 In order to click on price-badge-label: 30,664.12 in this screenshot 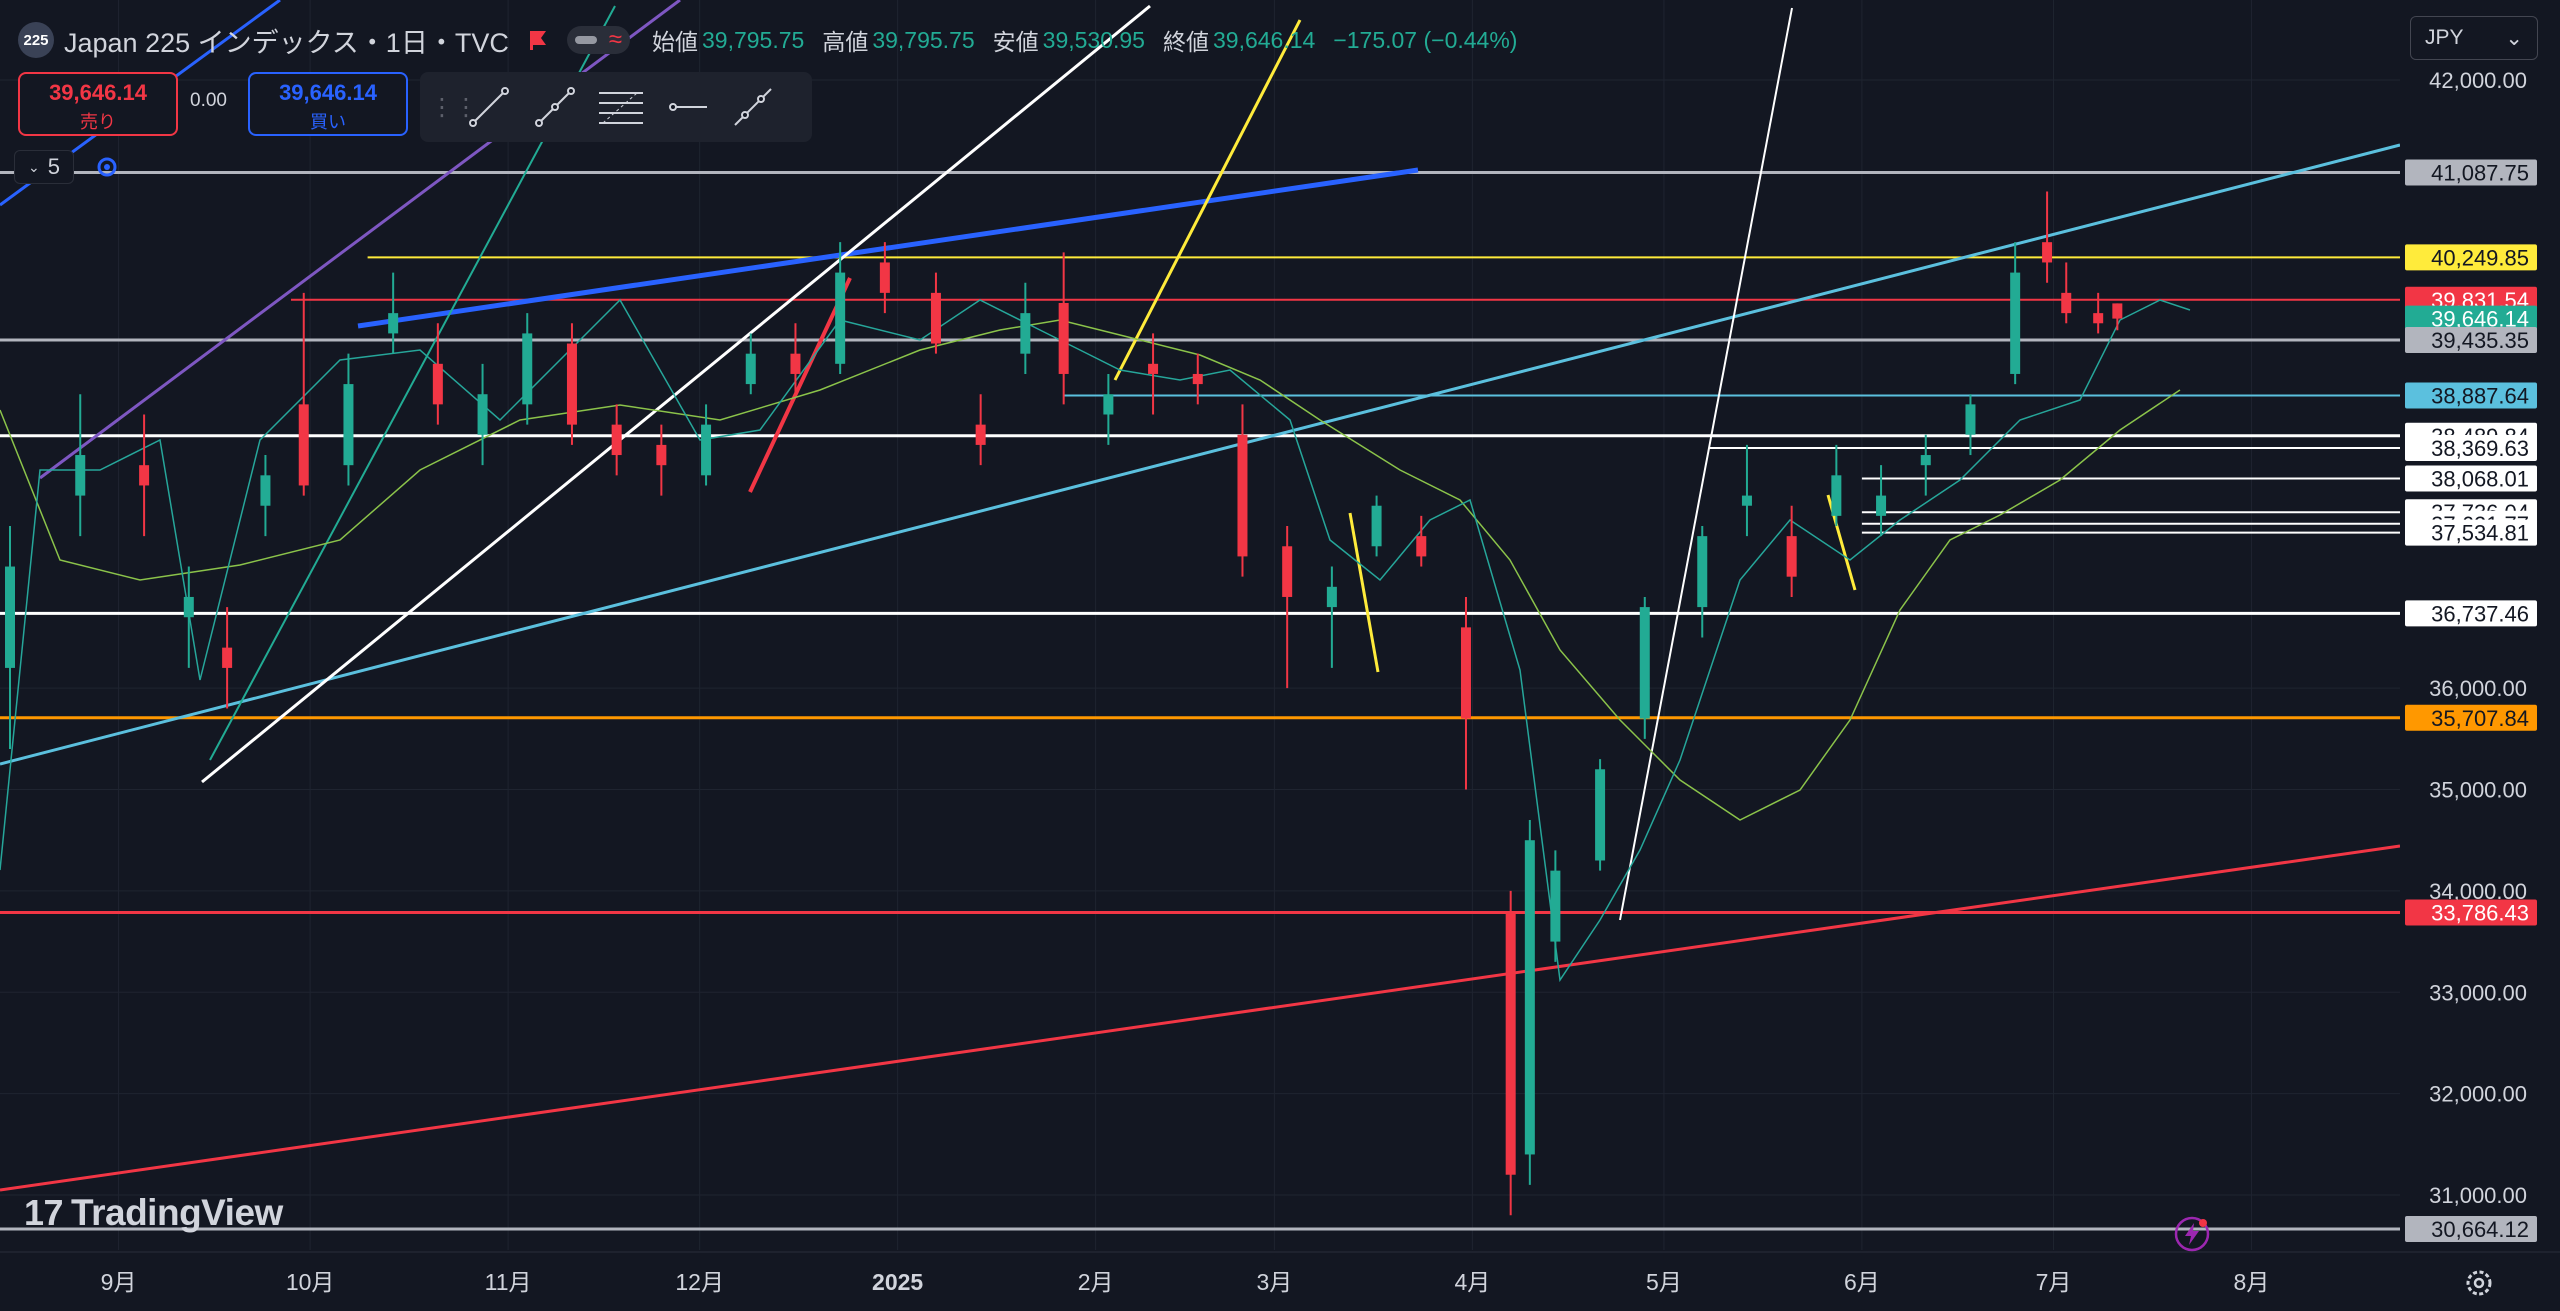, I will do `click(2480, 1229)`.